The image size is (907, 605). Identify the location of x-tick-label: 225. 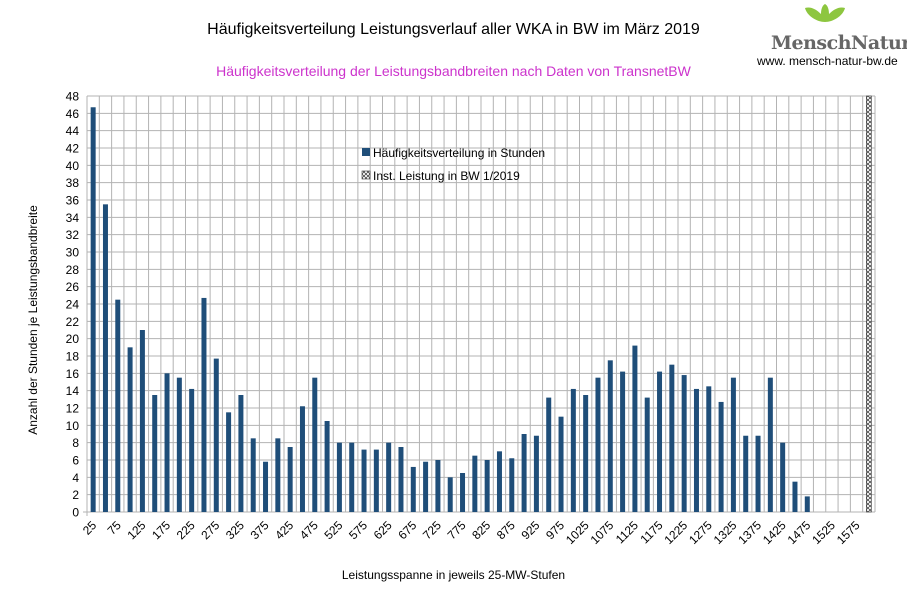
(186, 530).